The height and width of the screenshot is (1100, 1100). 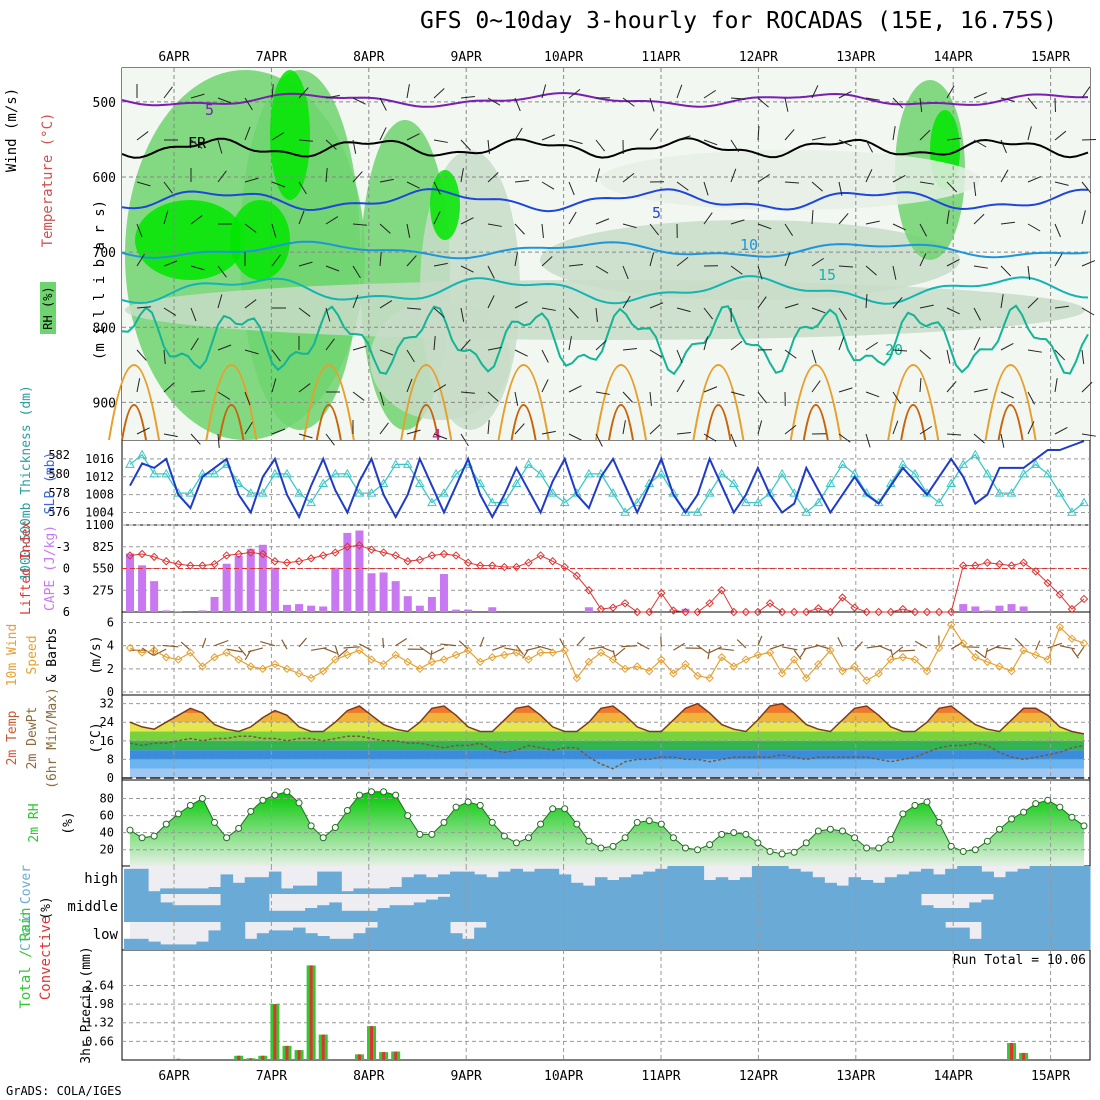 What do you see at coordinates (368, 1076) in the screenshot?
I see `date-label-bottom: 8APR` at bounding box center [368, 1076].